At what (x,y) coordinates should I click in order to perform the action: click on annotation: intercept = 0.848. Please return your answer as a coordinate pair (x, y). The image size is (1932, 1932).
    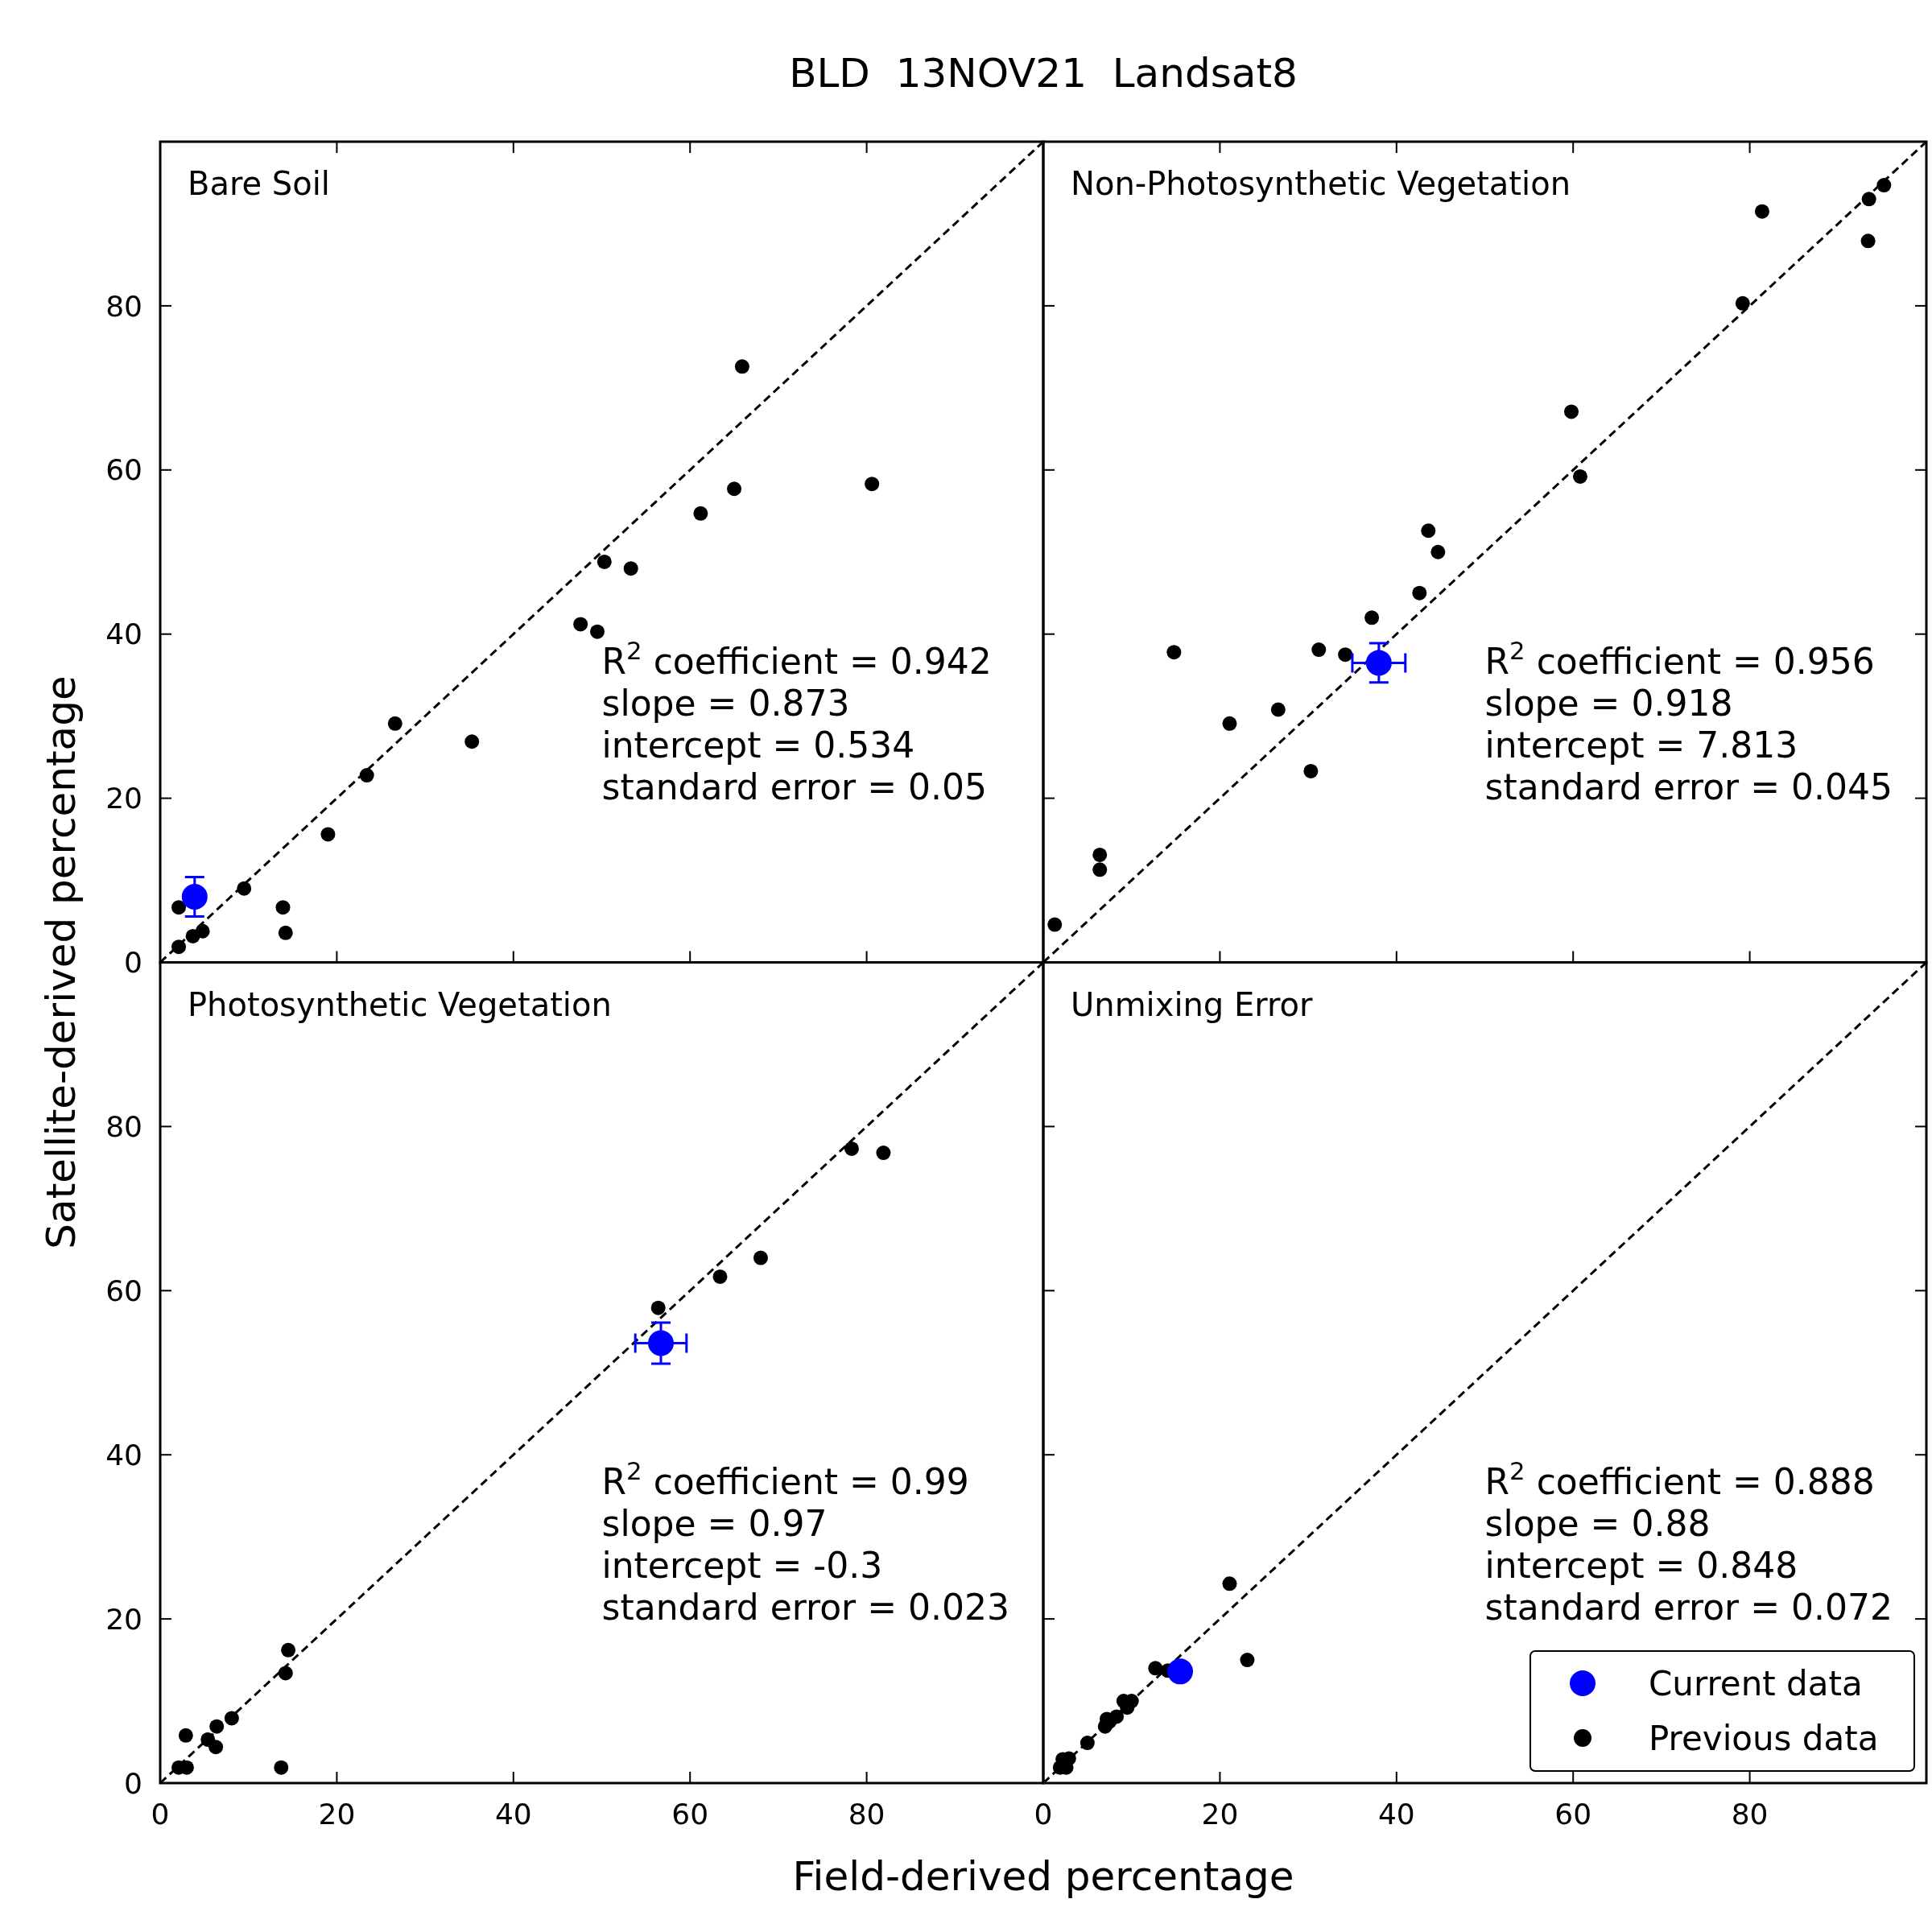
    Looking at the image, I should click on (1641, 1566).